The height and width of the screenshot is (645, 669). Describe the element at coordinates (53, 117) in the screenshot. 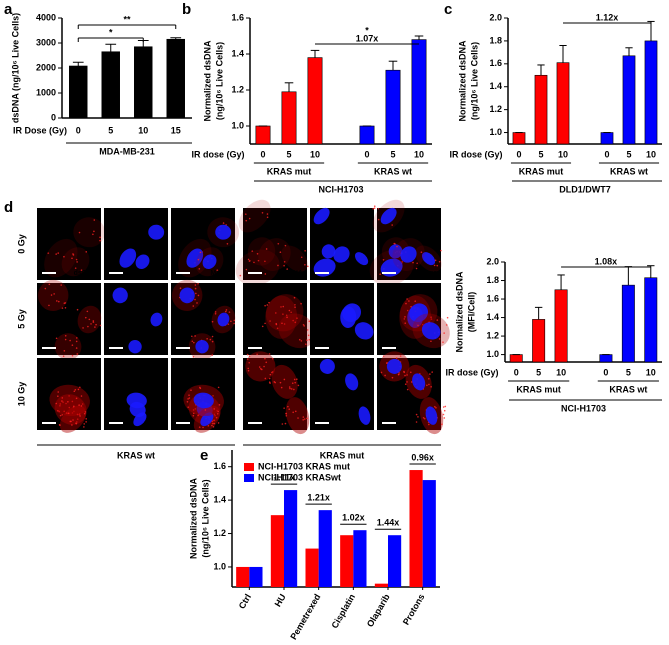

I see `y-tick-label: 0` at that location.